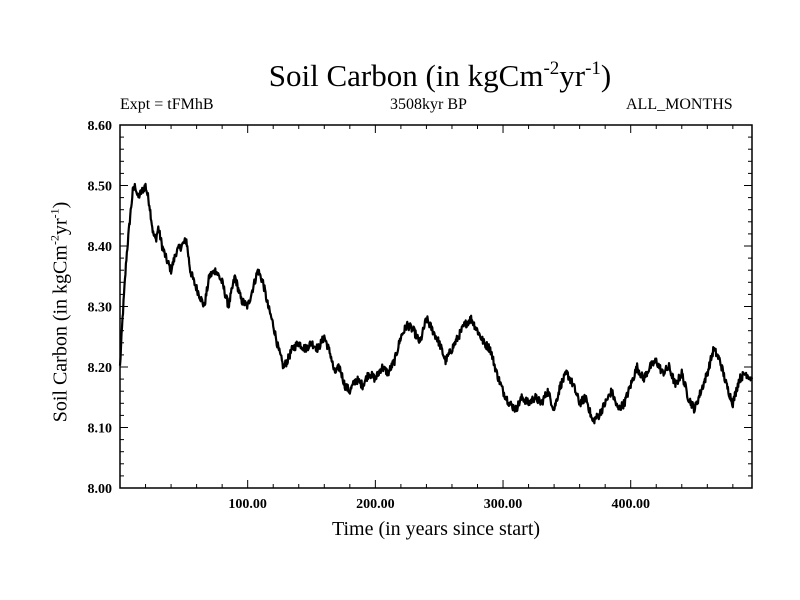 This screenshot has width=800, height=600. Describe the element at coordinates (100, 368) in the screenshot. I see `y-tick-label: 8.20` at that location.